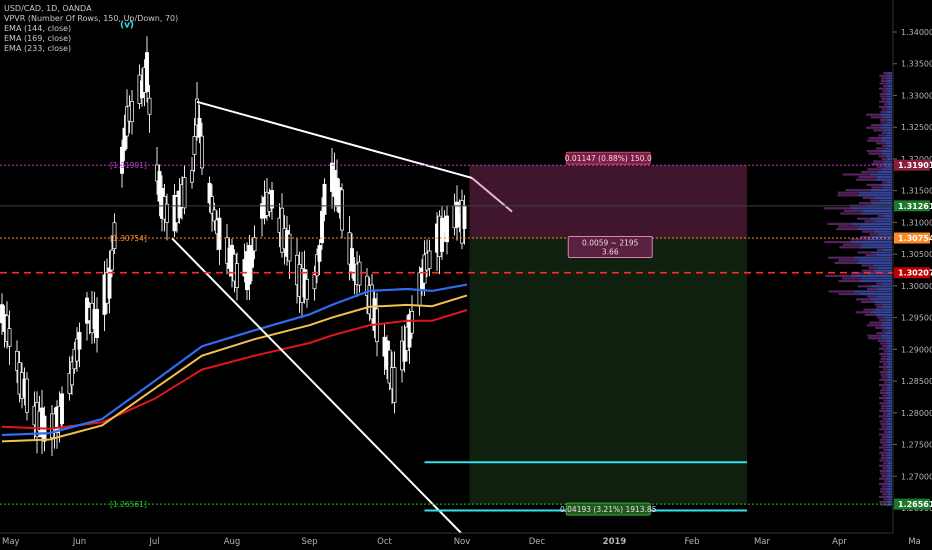 Image resolution: width=932 pixels, height=550 pixels. Describe the element at coordinates (128, 165) in the screenshot. I see `stop-level-text: [1.31901]` at that location.